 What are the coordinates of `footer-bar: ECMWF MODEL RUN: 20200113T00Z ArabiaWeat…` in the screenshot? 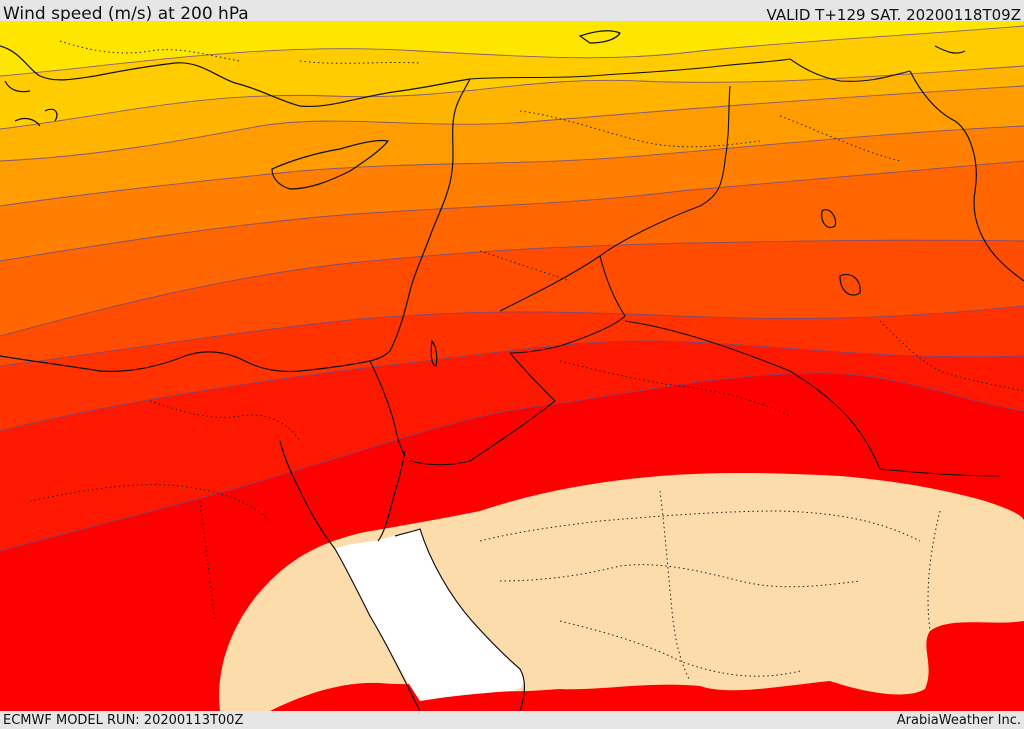 It's located at (512, 720).